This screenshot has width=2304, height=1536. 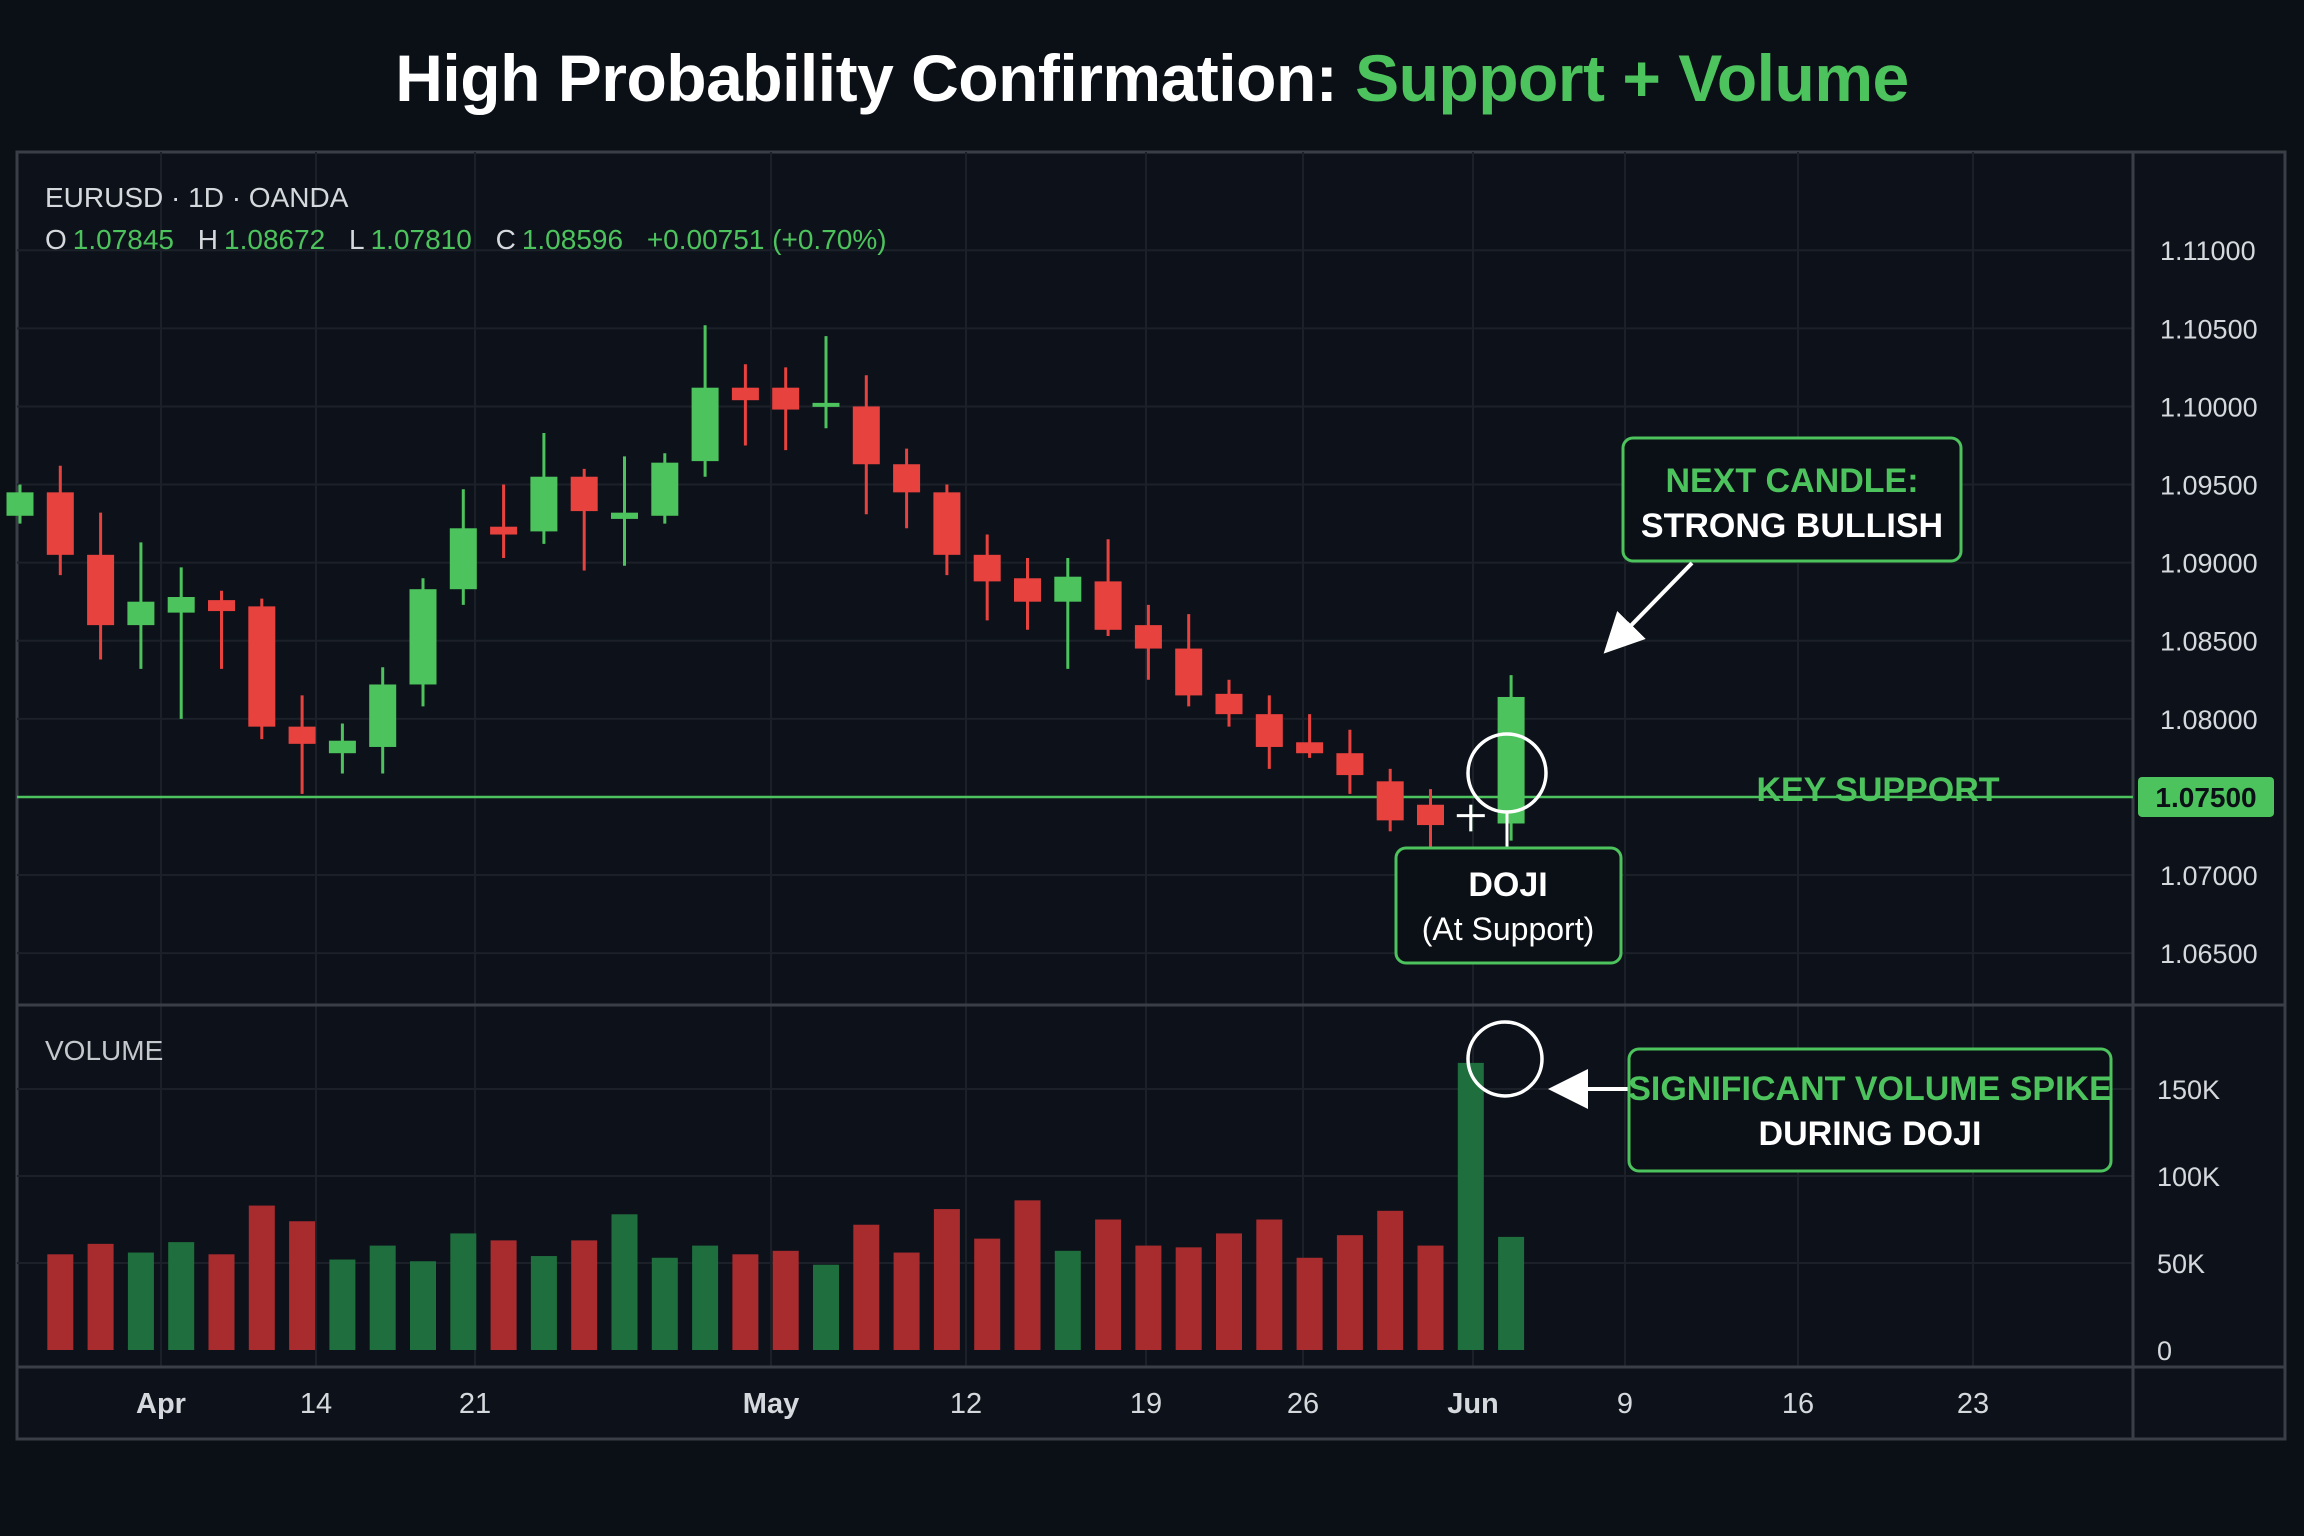 What do you see at coordinates (123, 239) in the screenshot?
I see `open-value: 1.07845` at bounding box center [123, 239].